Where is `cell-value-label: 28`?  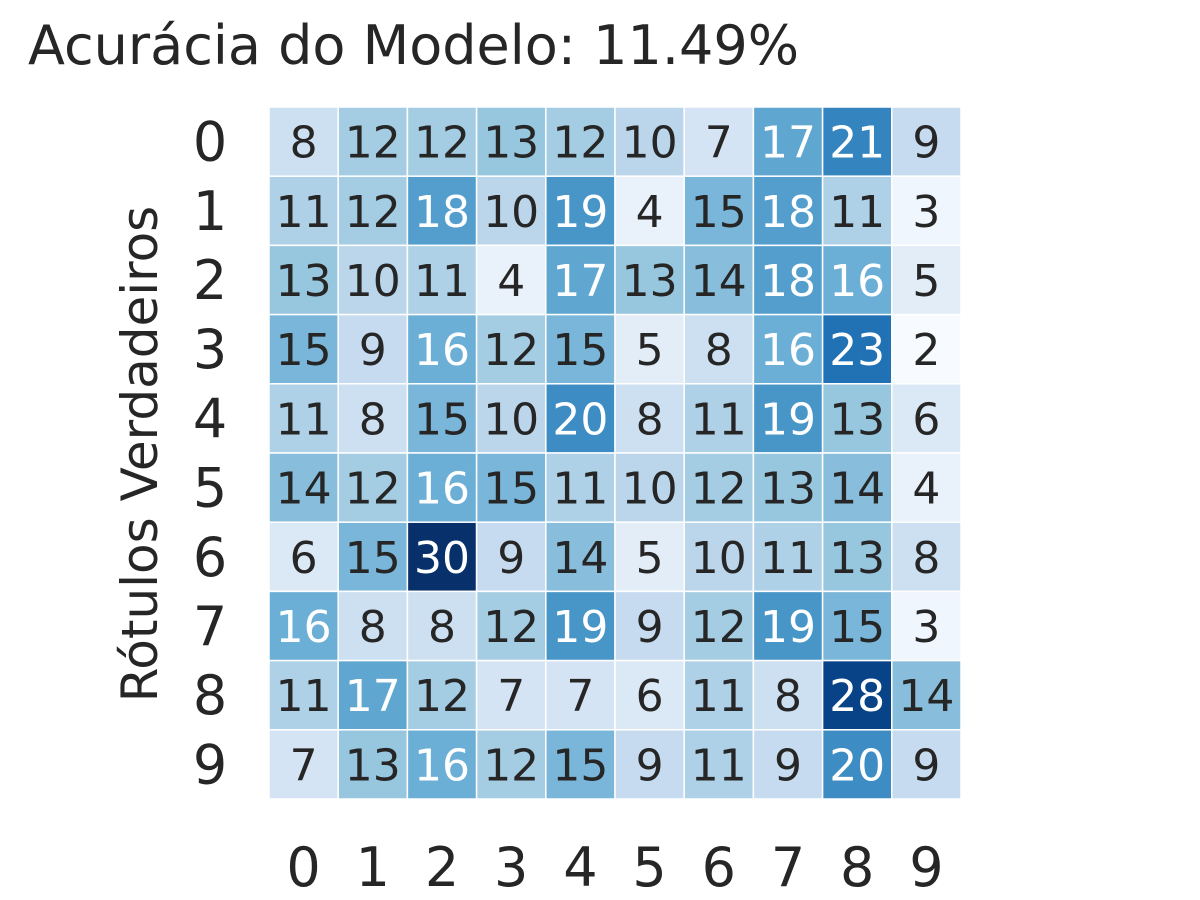
cell-value-label: 28 is located at coordinates (857, 696).